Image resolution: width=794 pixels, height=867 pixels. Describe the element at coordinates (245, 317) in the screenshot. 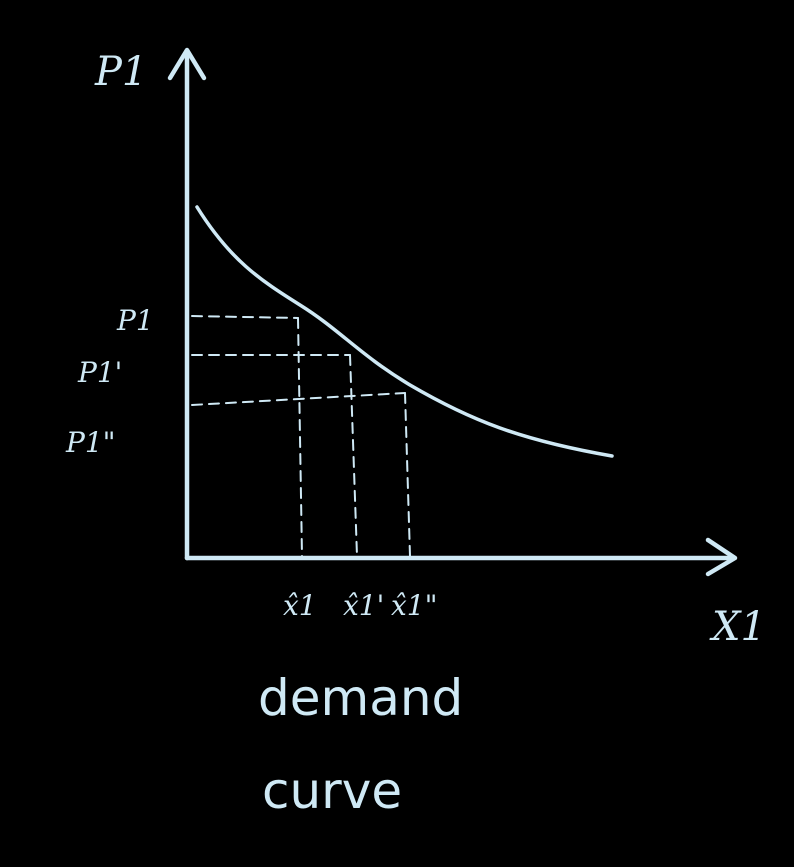

I see `price-guide-p1` at that location.